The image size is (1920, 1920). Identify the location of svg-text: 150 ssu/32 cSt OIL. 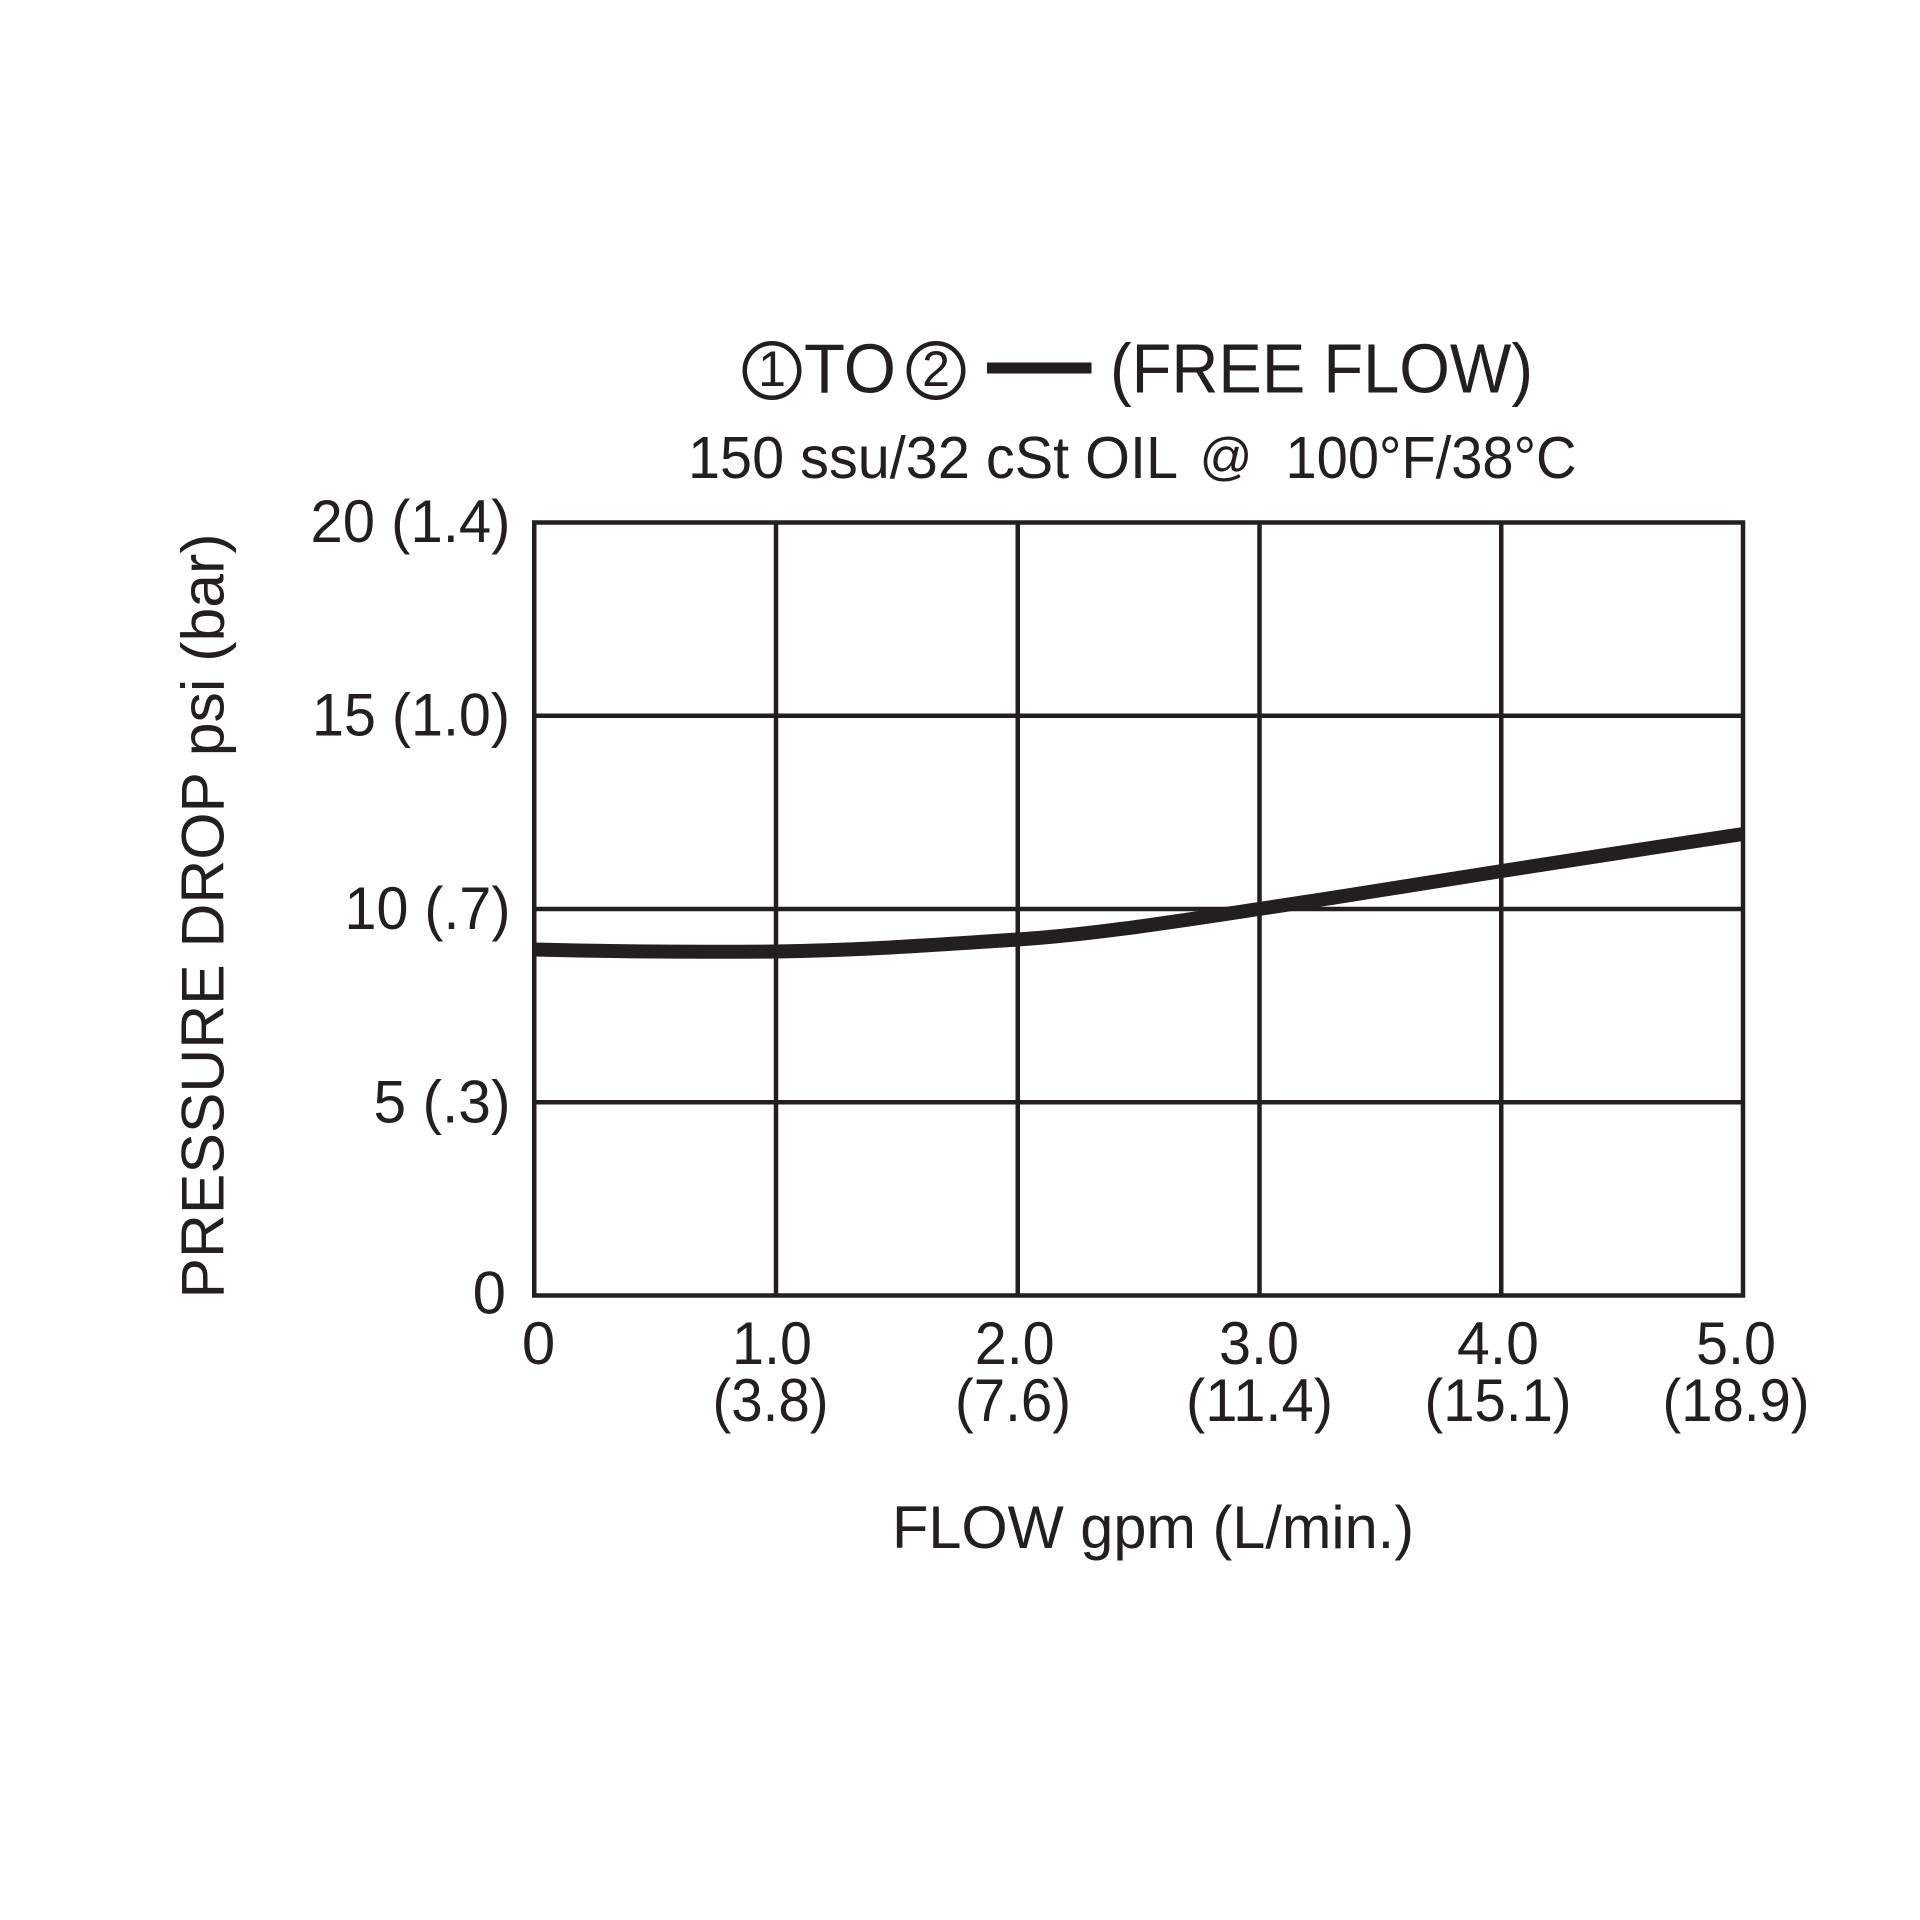
(933, 458).